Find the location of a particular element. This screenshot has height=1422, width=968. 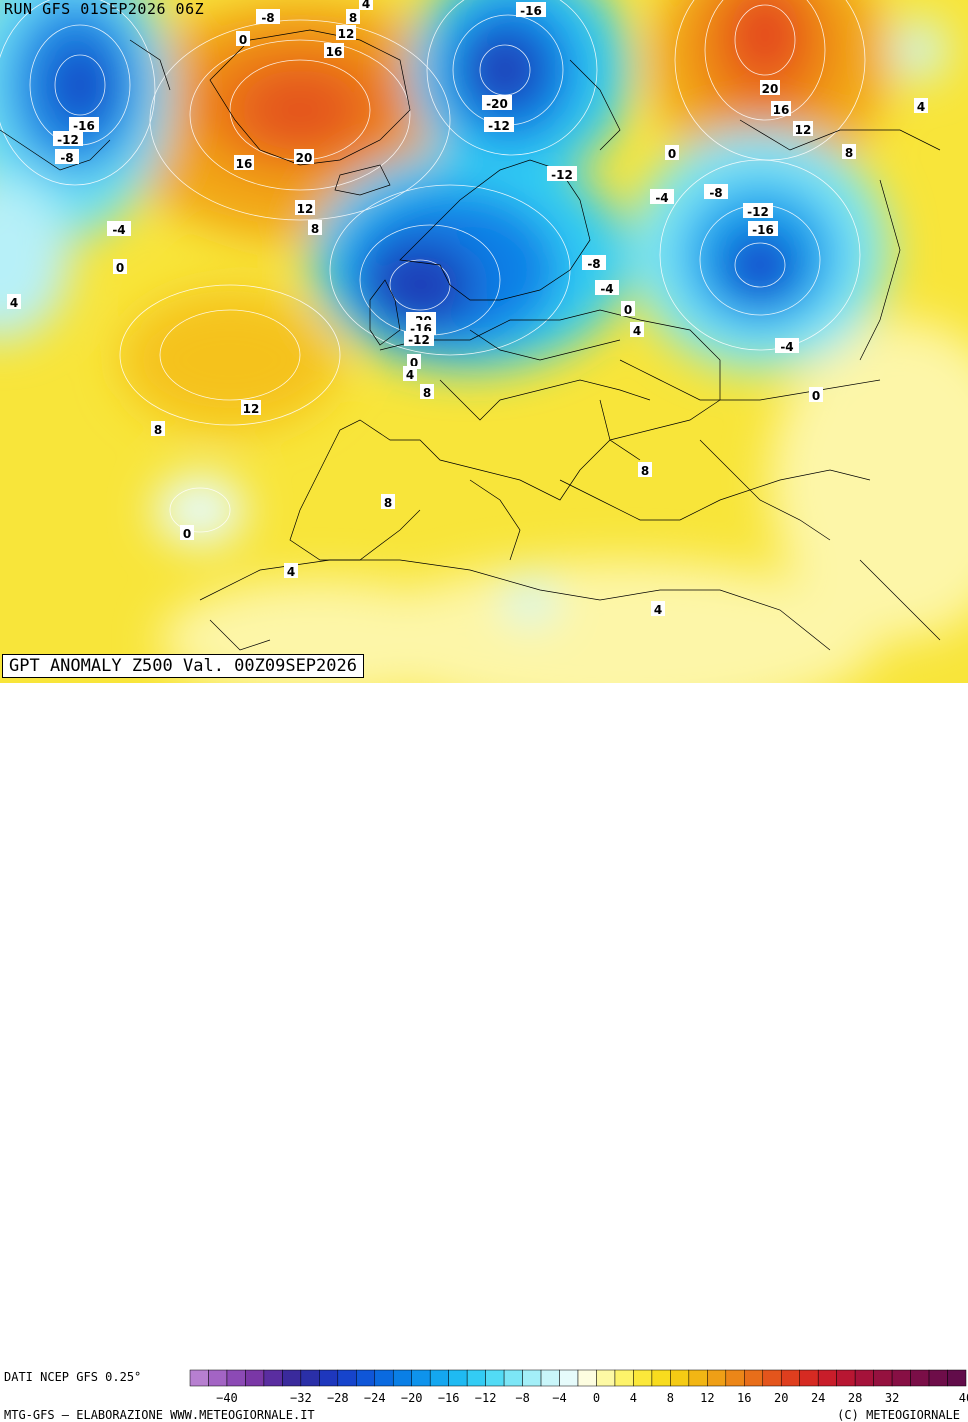

colorbar-tick-label: 20 is located at coordinates (781, 1398).